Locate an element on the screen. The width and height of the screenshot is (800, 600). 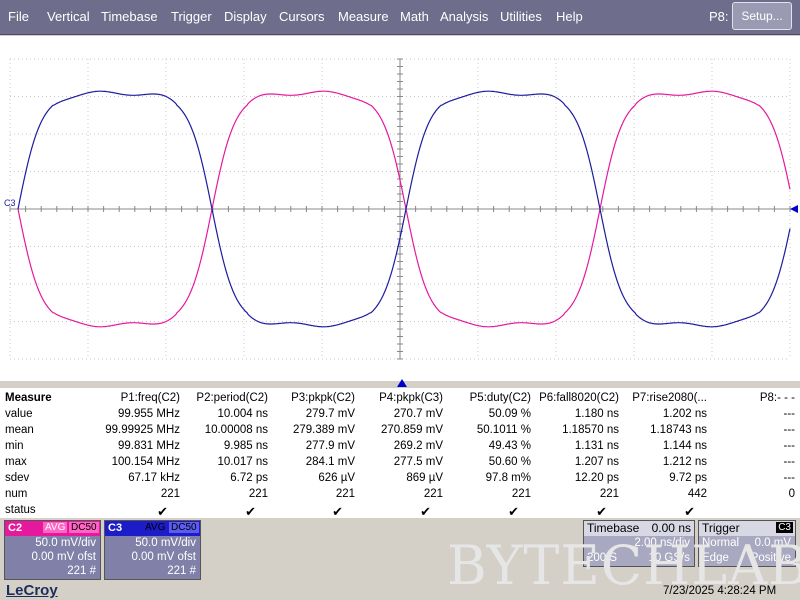
measure-row-num: num 221 221 221 221 221 221 442 0 is located at coordinates (400, 496).